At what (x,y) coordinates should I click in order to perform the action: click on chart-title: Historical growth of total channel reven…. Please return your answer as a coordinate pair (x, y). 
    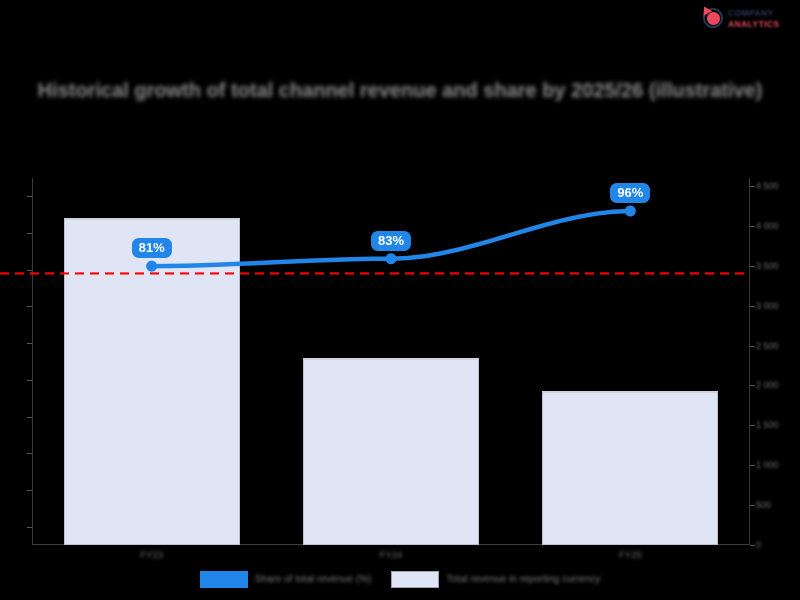
    Looking at the image, I should click on (400, 91).